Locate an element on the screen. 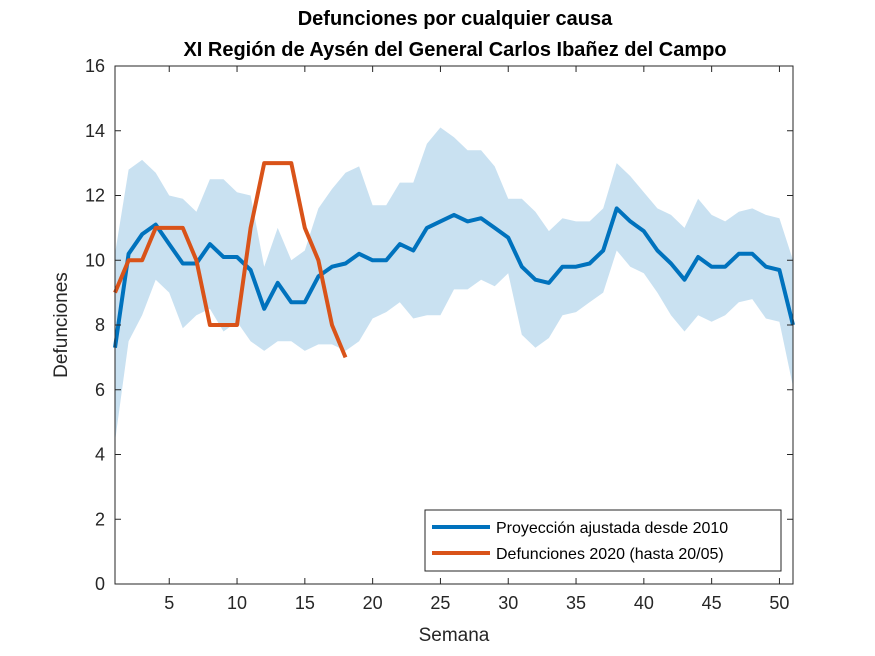 The width and height of the screenshot is (875, 656). x-tick-label: 35 is located at coordinates (576, 603).